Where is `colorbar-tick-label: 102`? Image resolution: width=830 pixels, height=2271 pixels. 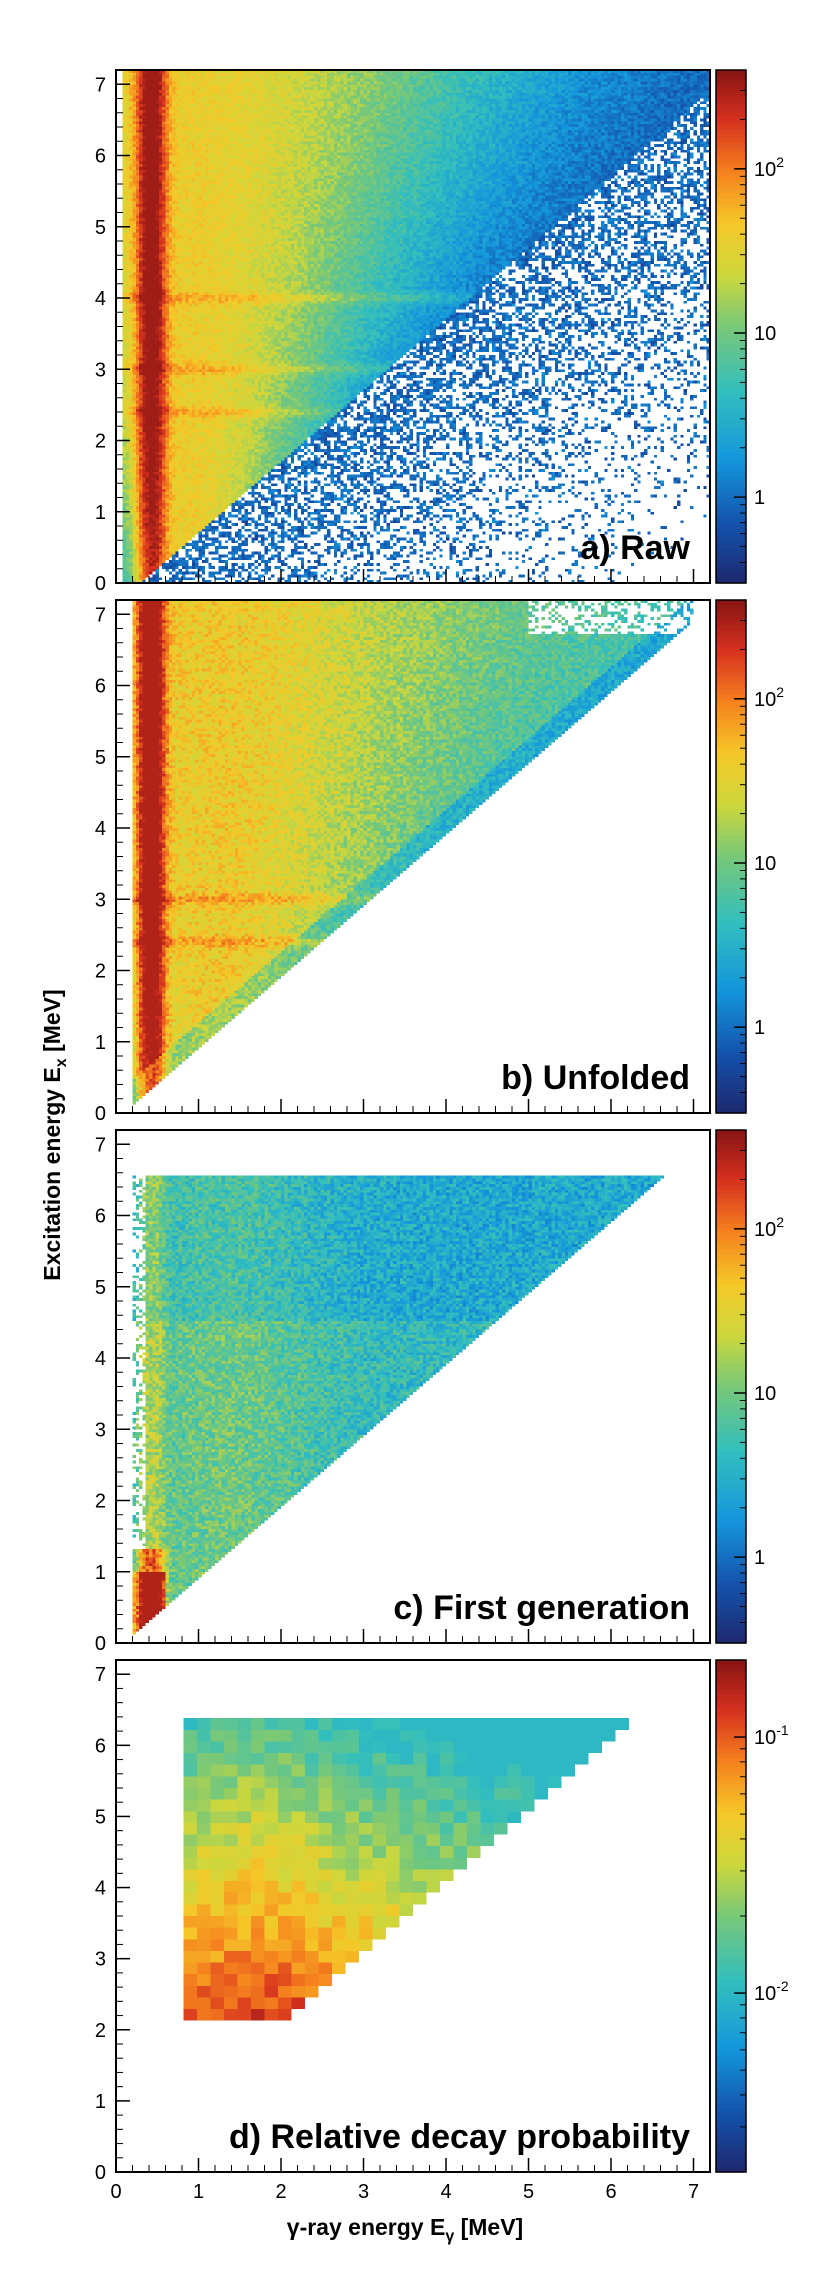 colorbar-tick-label: 102 is located at coordinates (769, 167).